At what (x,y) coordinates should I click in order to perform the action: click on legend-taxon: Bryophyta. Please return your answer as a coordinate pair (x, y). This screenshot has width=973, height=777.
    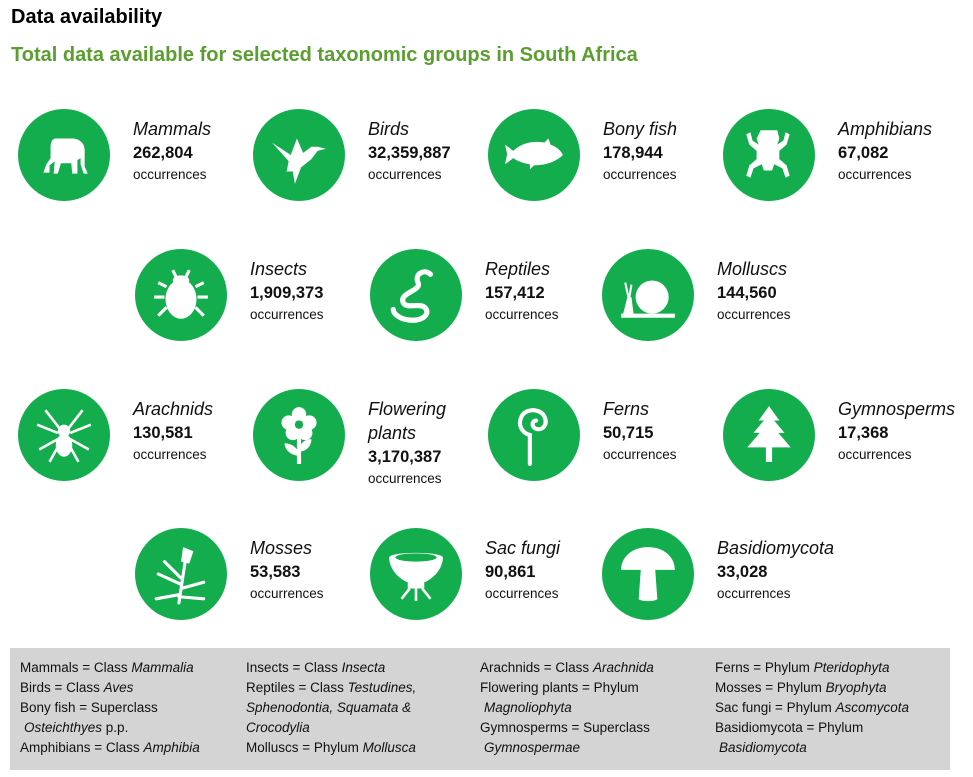
    Looking at the image, I should click on (856, 687).